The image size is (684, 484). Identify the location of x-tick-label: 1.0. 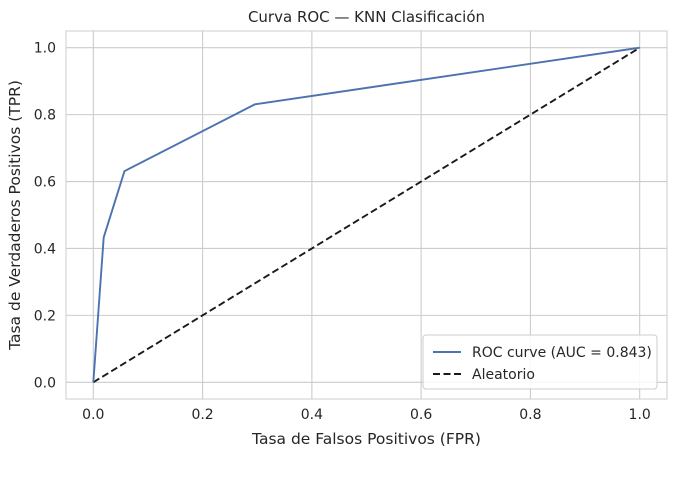
(640, 415).